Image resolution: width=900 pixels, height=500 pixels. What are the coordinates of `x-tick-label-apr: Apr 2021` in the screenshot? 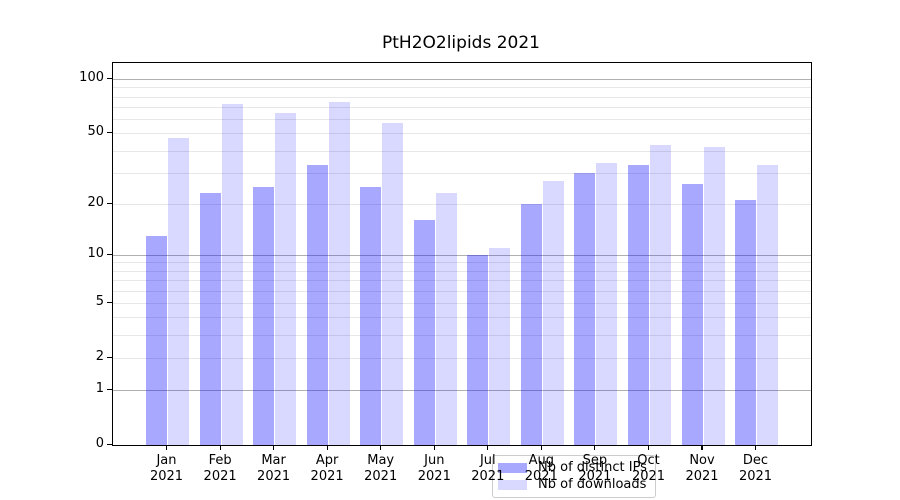 It's located at (327, 468).